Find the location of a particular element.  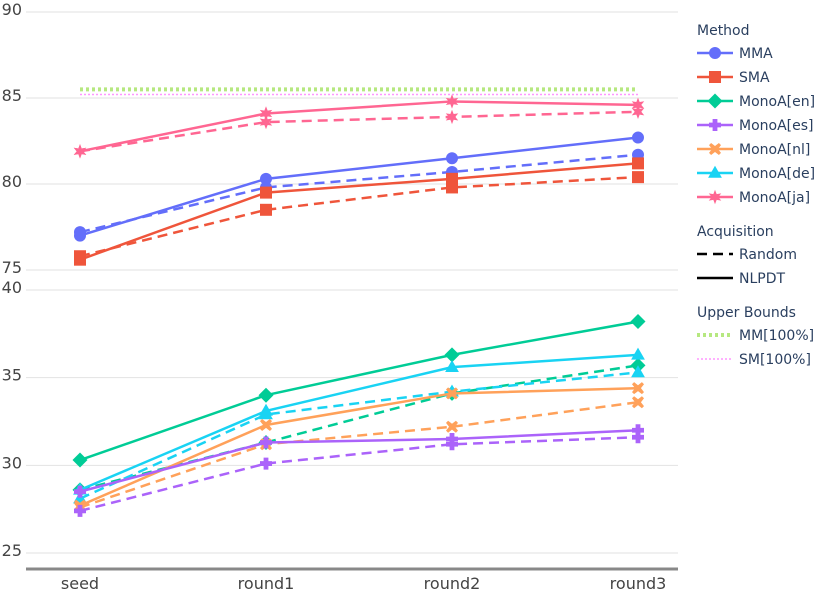

line-monoa-nl-nlpdt is located at coordinates (359, 446).